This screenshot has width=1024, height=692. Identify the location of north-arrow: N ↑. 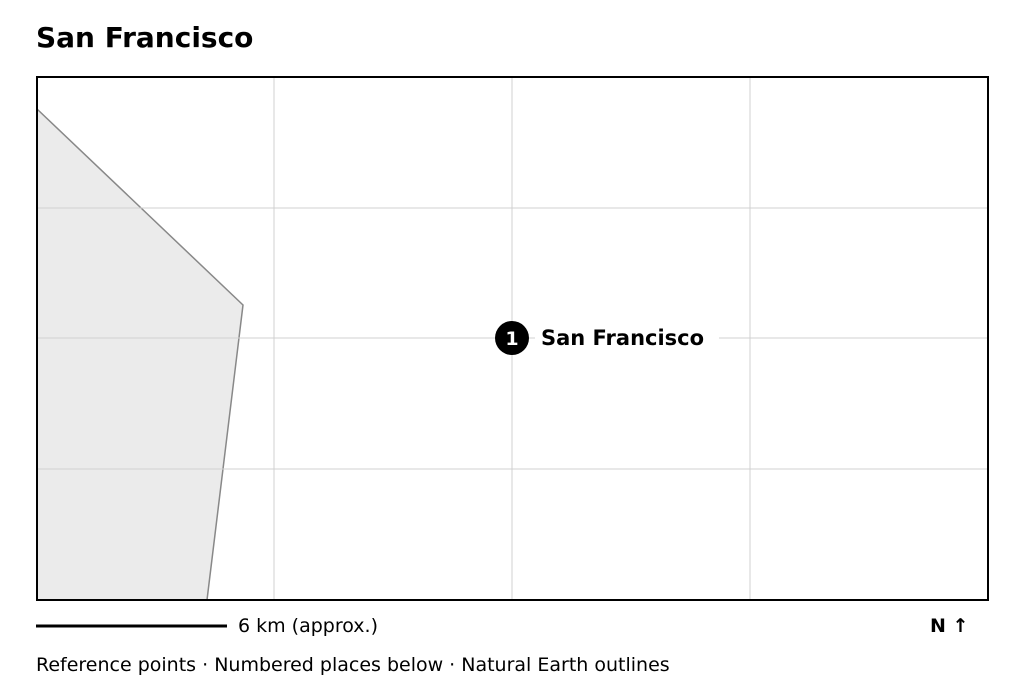
(949, 626).